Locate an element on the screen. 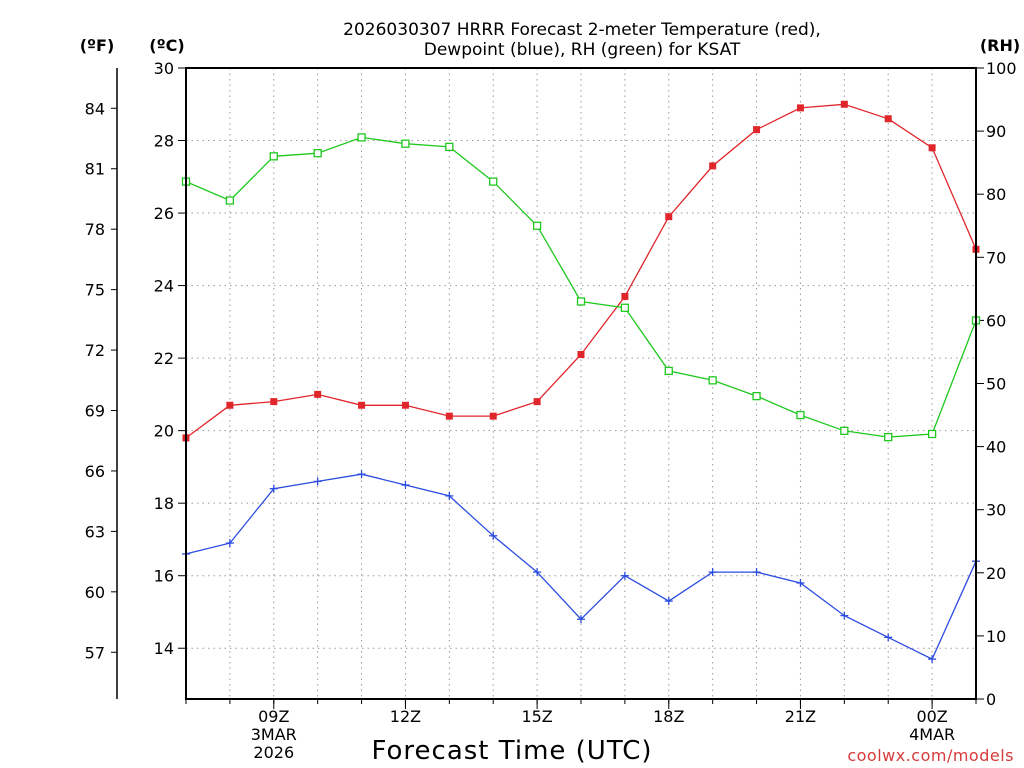 The width and height of the screenshot is (1024, 768). rh-tick-label: 80 is located at coordinates (996, 194).